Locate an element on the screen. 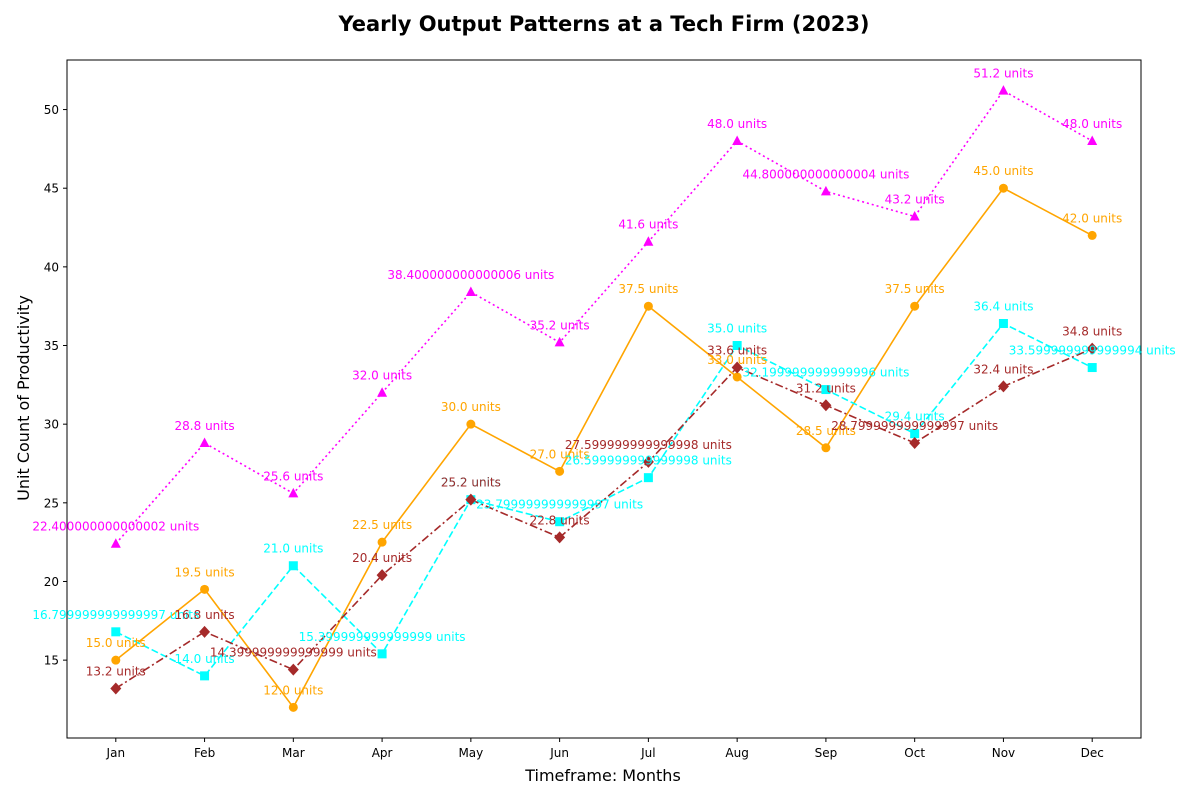 The width and height of the screenshot is (1200, 805). series-1-data-label: 15.0 units is located at coordinates (116, 643).